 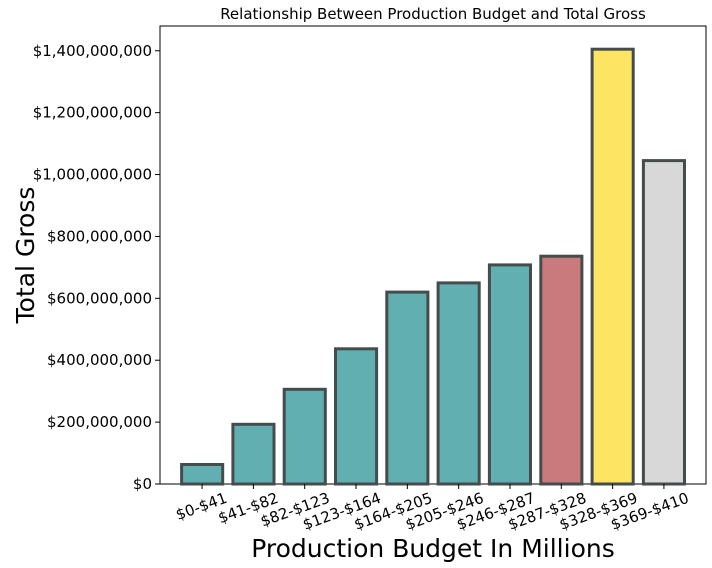 I want to click on y-tick-label: $1,000,000,000, so click(x=92, y=175).